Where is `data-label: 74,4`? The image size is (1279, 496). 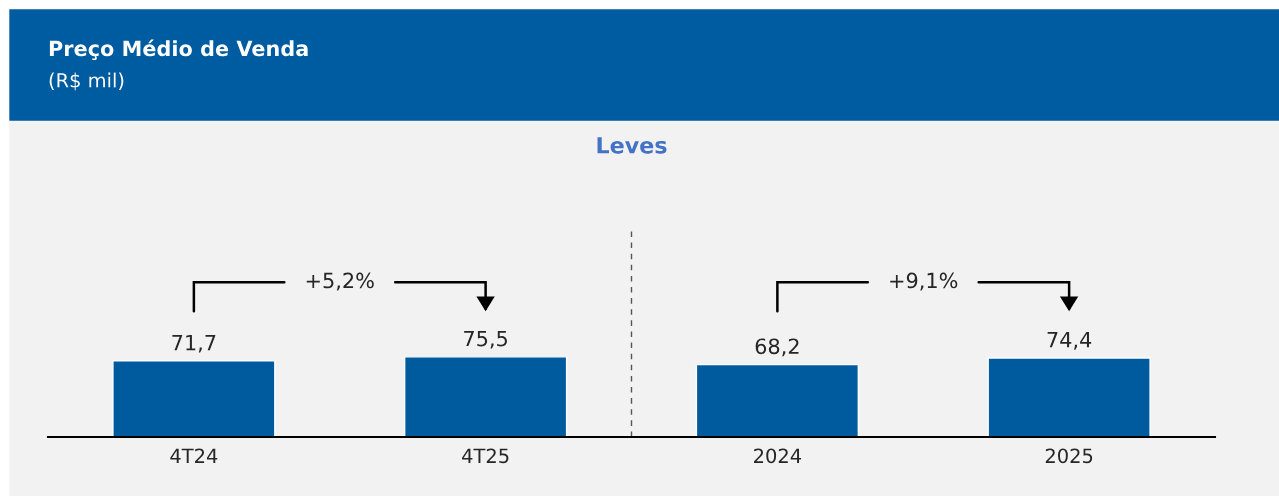 data-label: 74,4 is located at coordinates (1069, 341).